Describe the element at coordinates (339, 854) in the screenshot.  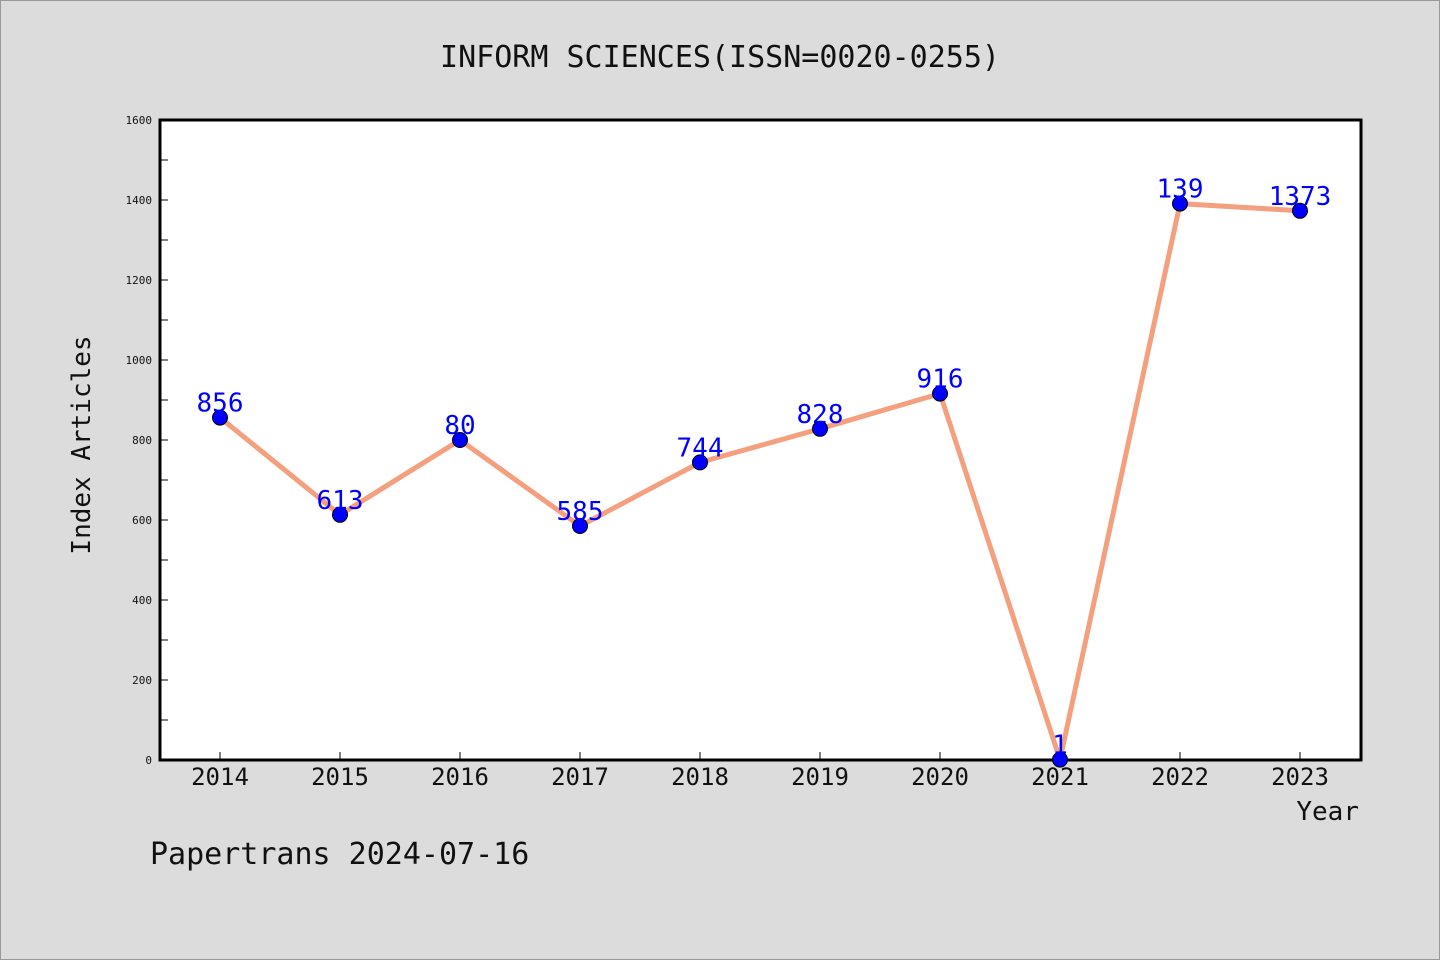
I see `footer-text: Papertrans 2024-07-16` at that location.